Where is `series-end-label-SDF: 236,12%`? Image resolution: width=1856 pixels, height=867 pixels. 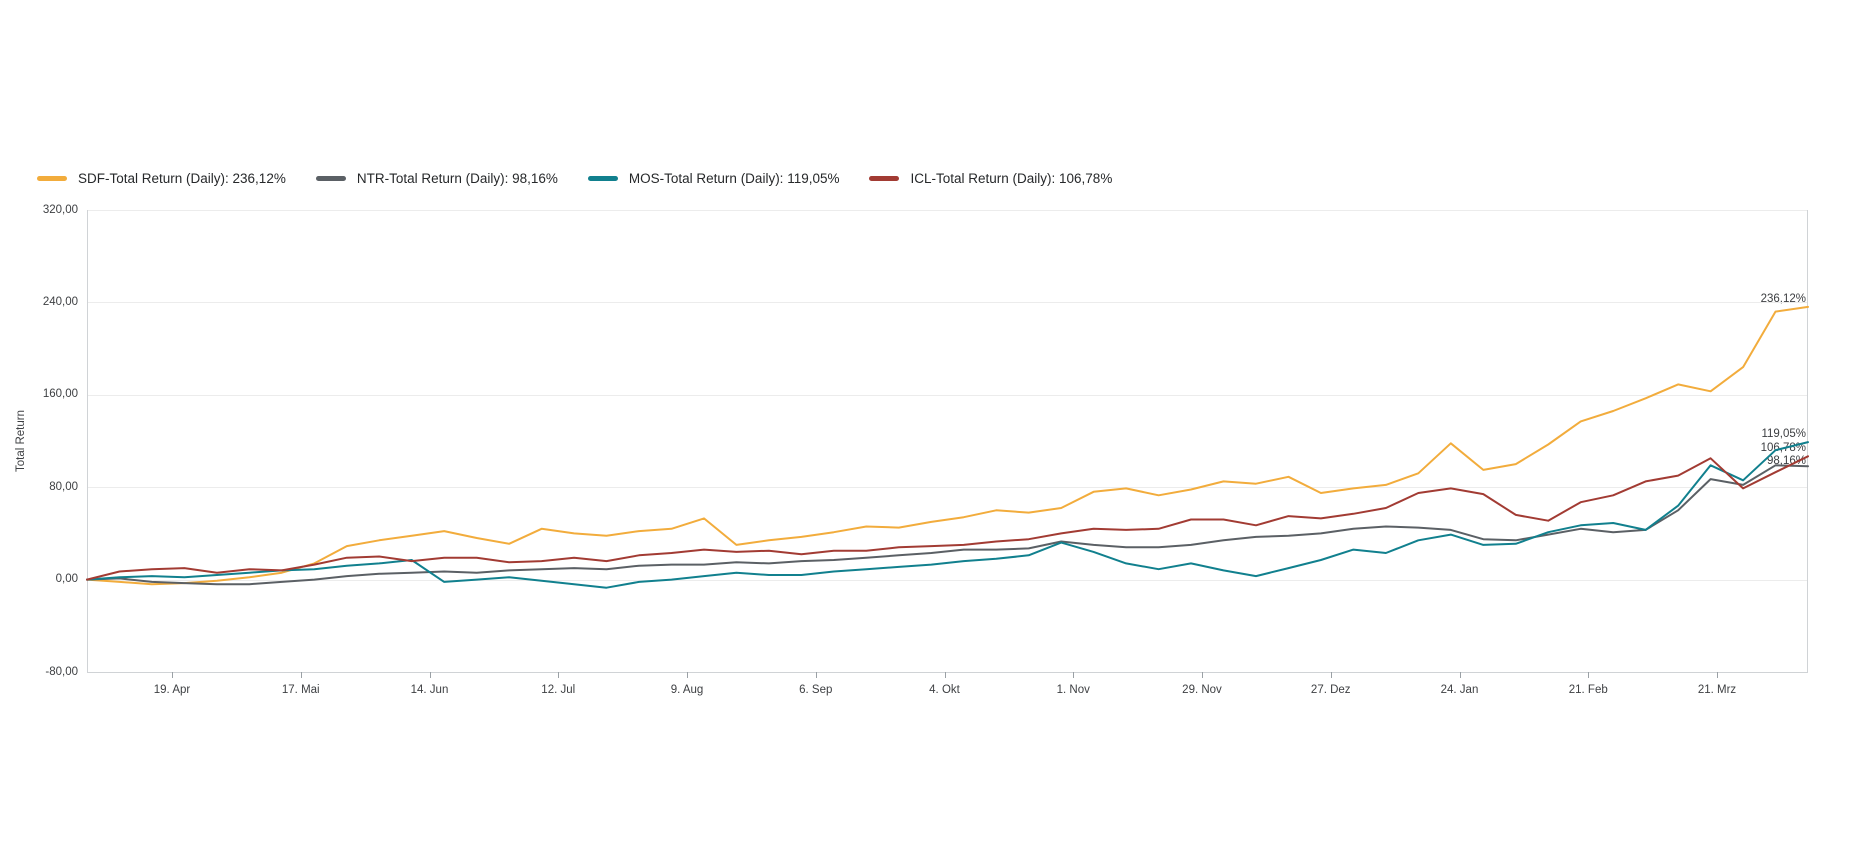 series-end-label-SDF: 236,12% is located at coordinates (1783, 298).